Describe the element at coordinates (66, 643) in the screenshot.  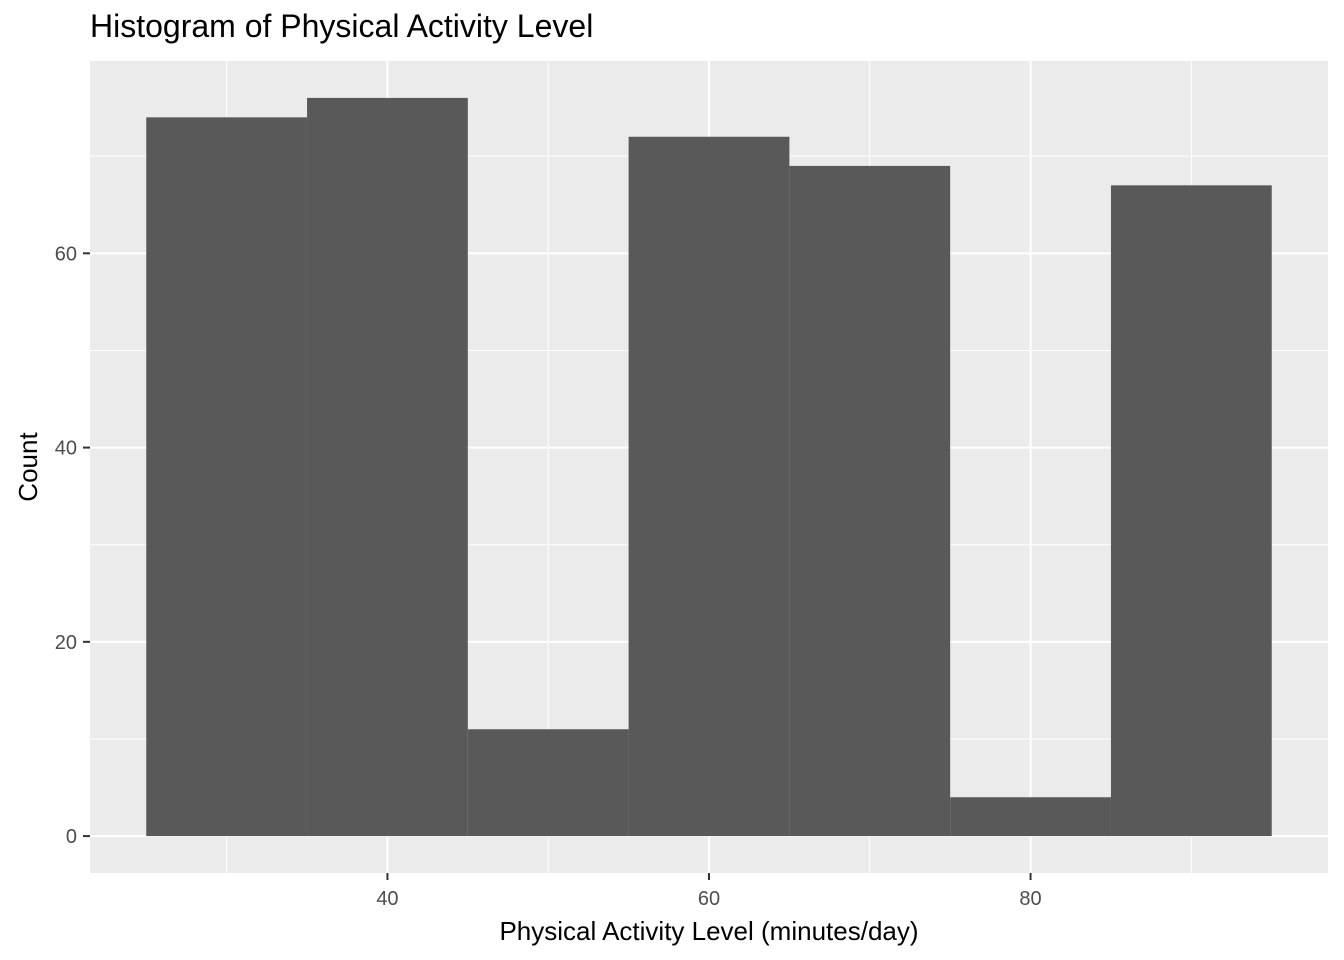
I see `y-tick-label: 20` at that location.